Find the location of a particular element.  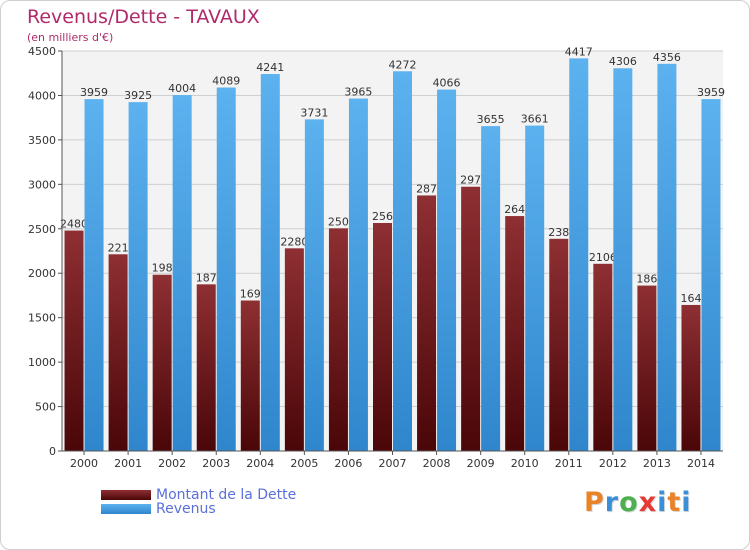

data-label-revenus: 3655 is located at coordinates (491, 119).